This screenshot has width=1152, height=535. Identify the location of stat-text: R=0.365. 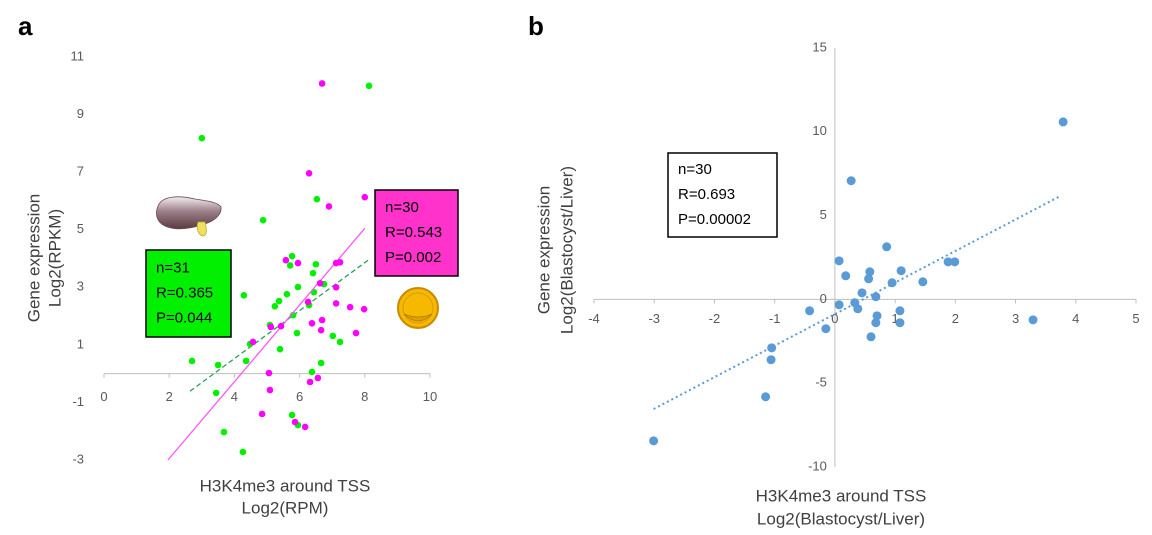
(184, 292).